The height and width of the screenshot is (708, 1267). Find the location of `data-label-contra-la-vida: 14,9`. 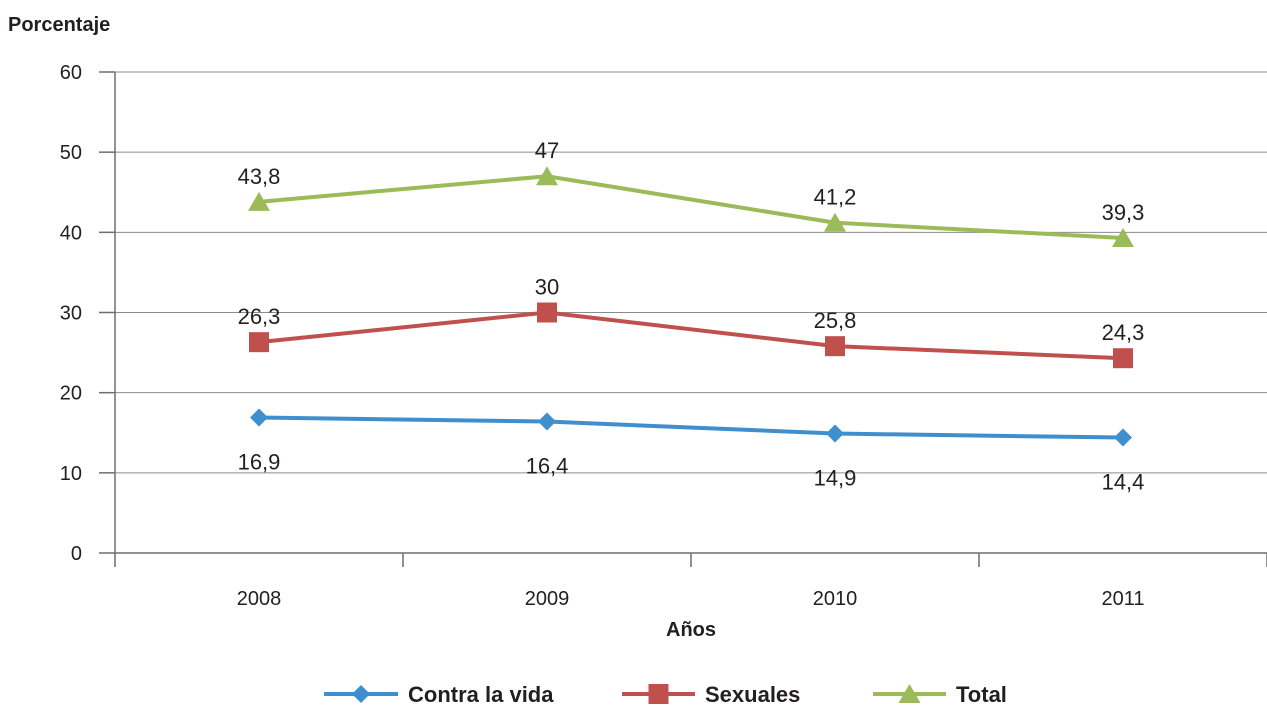

data-label-contra-la-vida: 14,9 is located at coordinates (835, 478).